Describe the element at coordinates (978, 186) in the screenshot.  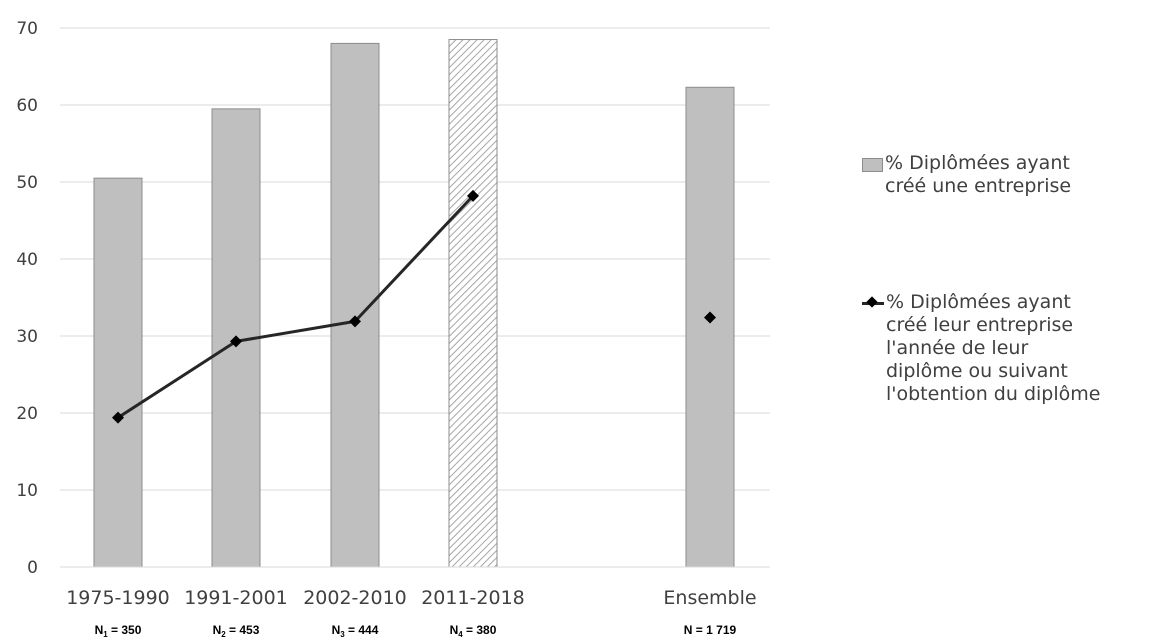
I see `legend-bar-line-2: créé une entreprise` at that location.